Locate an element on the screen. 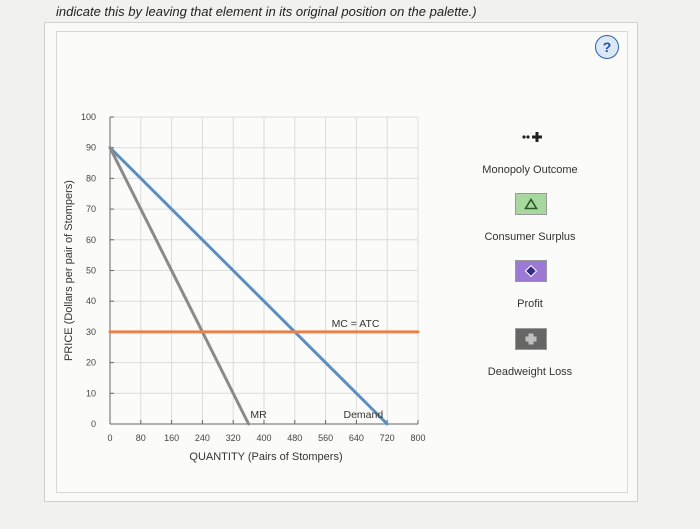  palette-tool-monopoly-outcome is located at coordinates (530, 137).